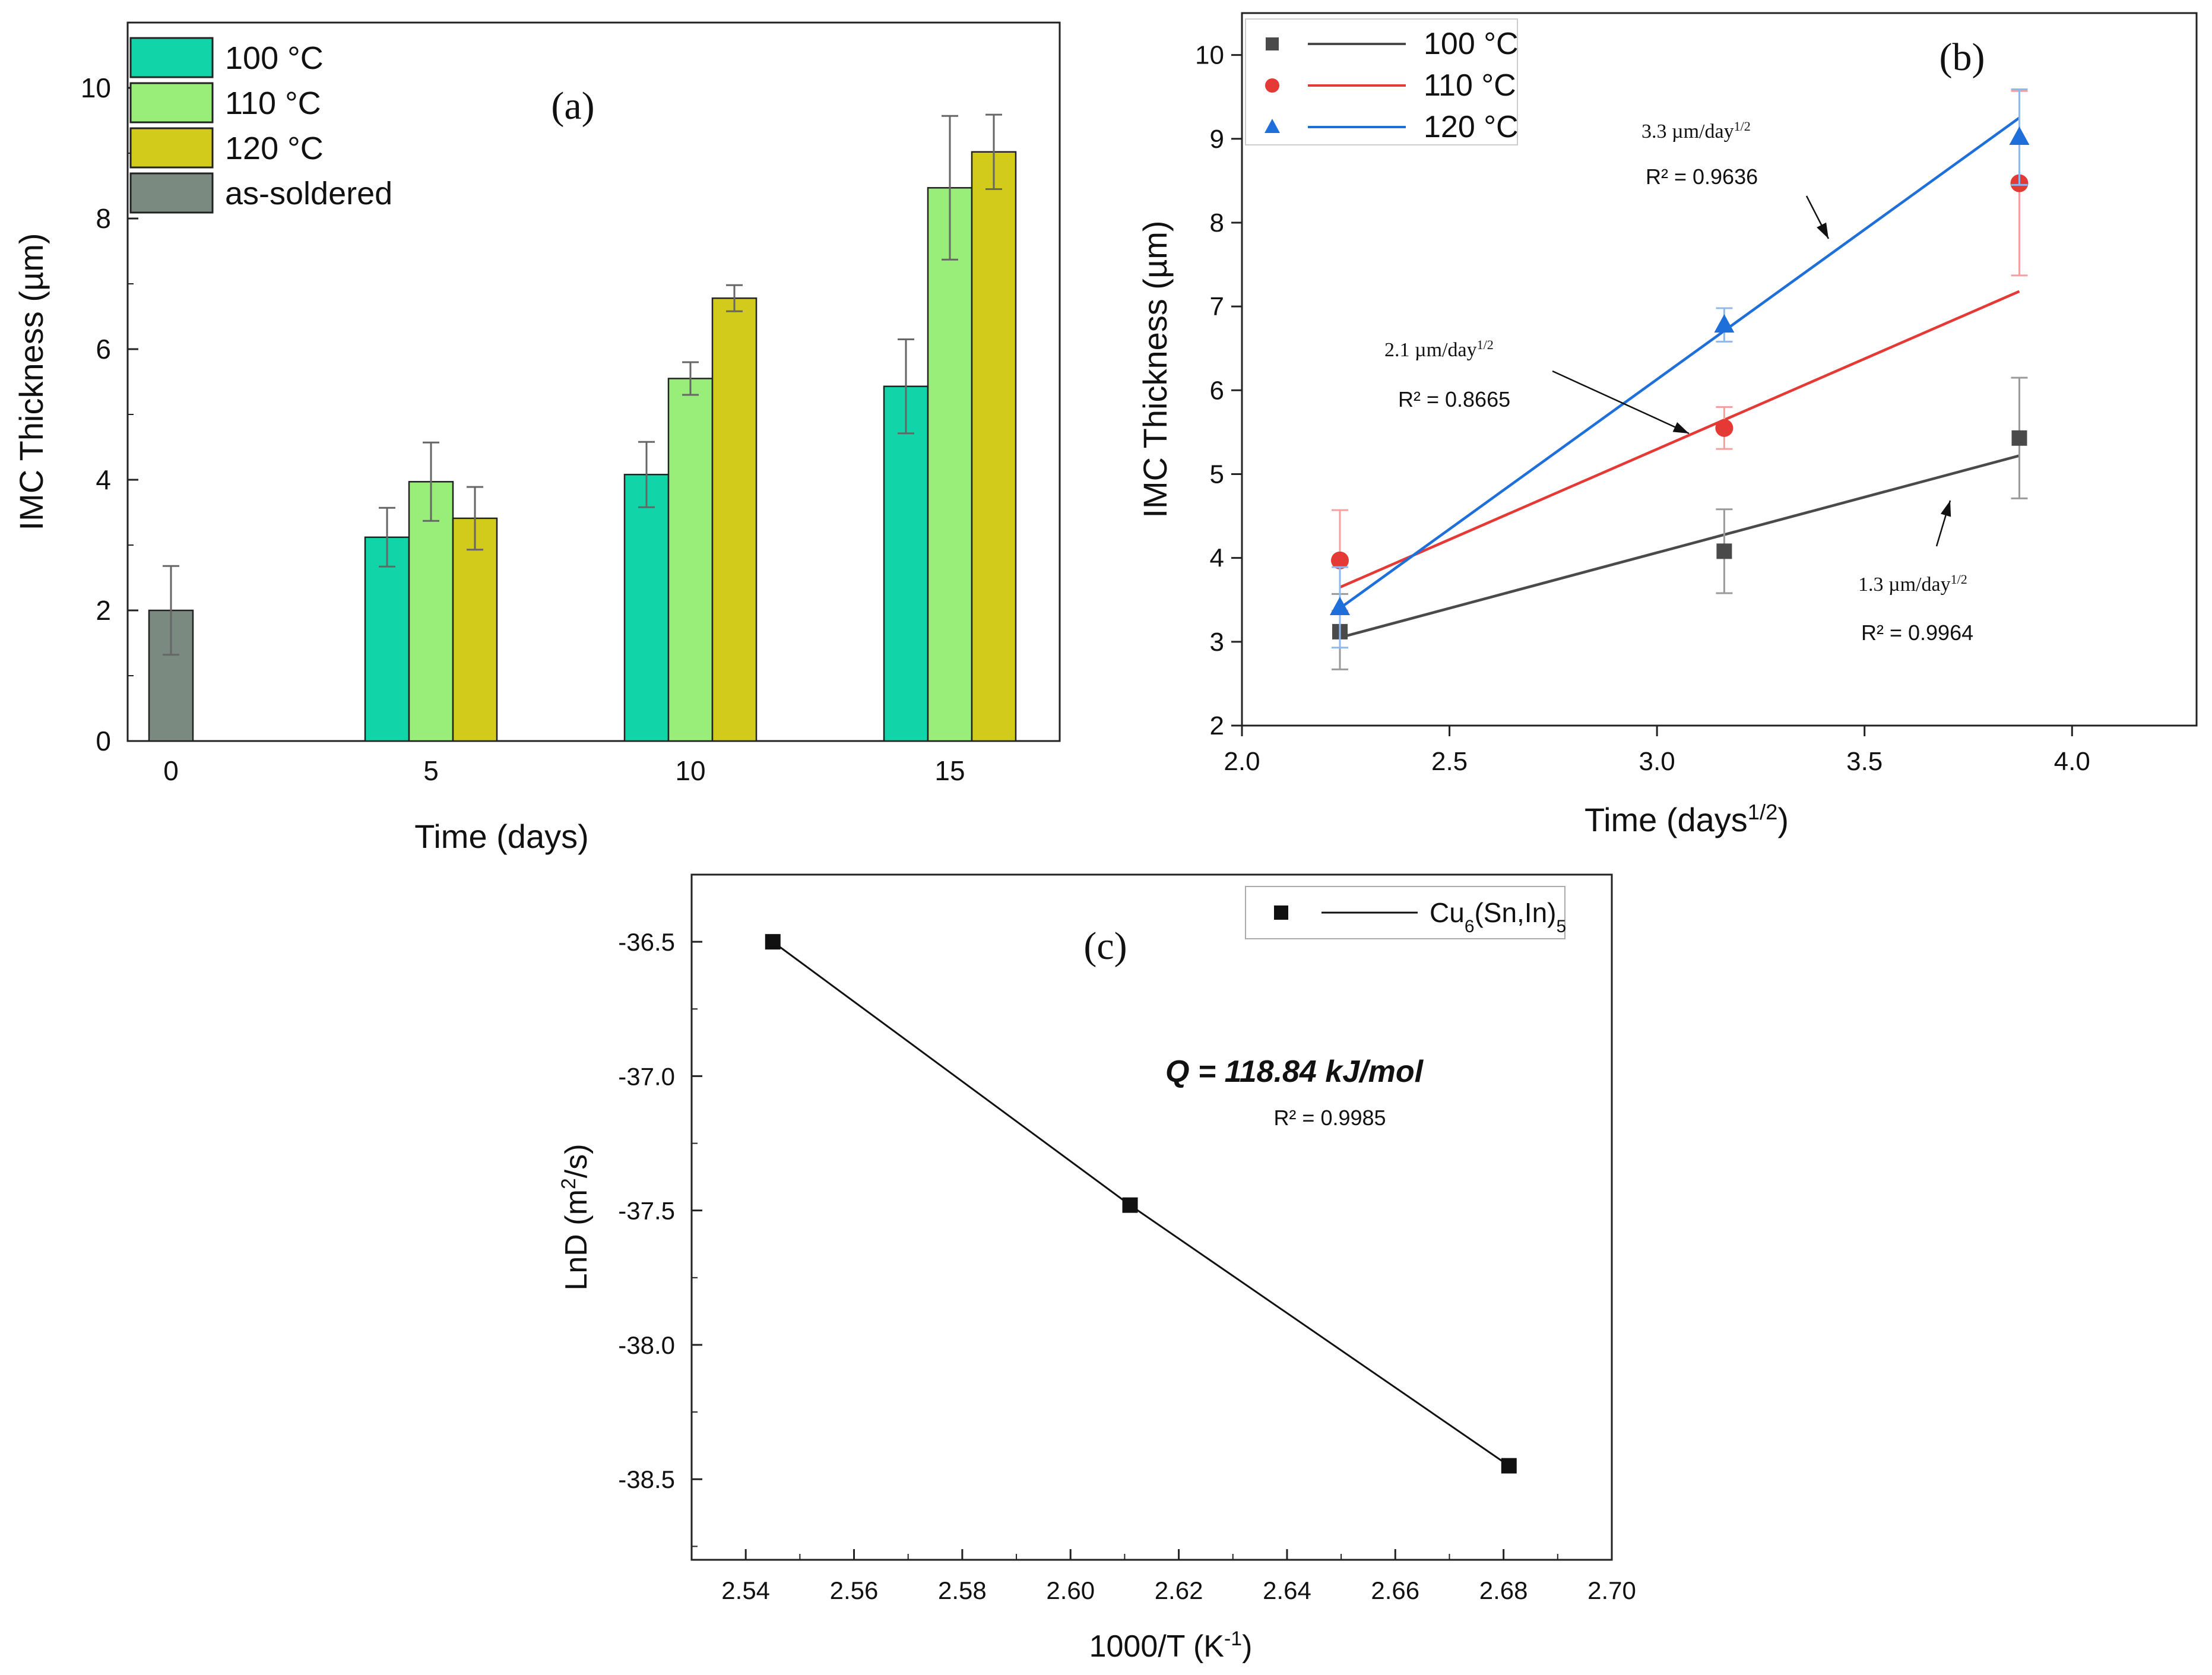 The height and width of the screenshot is (1675, 2212). I want to click on y-tick-label-a-1: 2, so click(103, 610).